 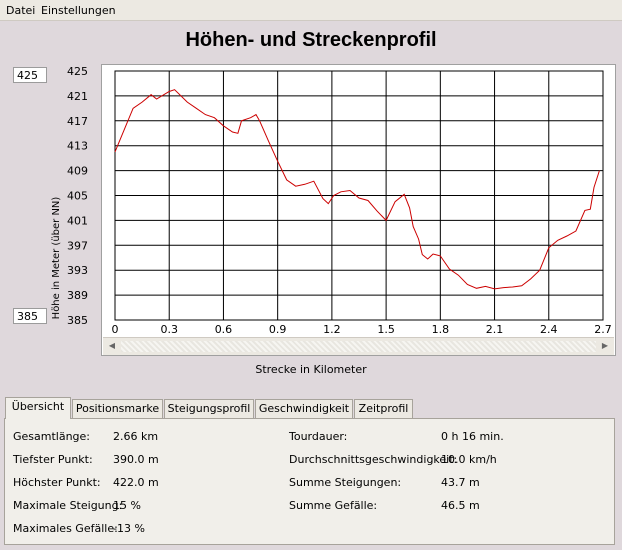 What do you see at coordinates (209, 408) in the screenshot?
I see `tab-gradient-profile: Steigungsprofil` at bounding box center [209, 408].